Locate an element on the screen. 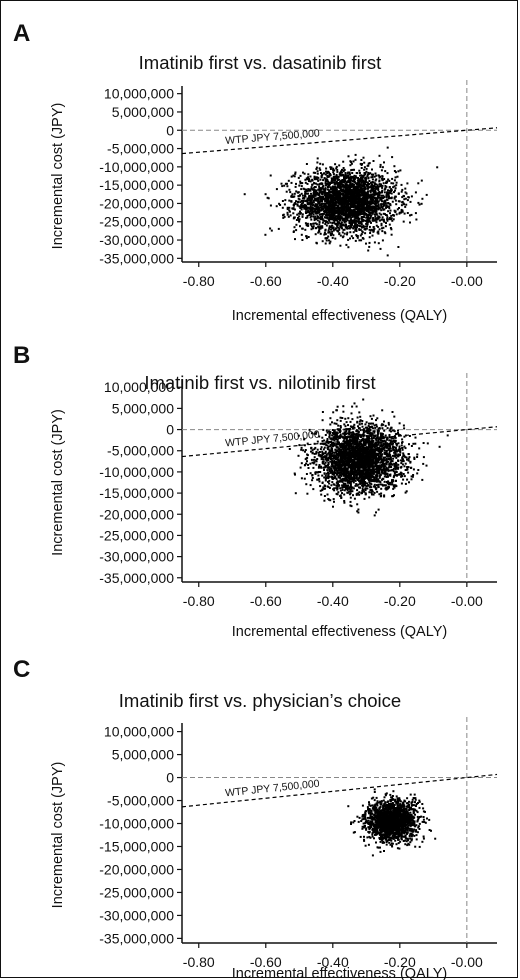  y-tick-label: 10,000,000 is located at coordinates (139, 94).